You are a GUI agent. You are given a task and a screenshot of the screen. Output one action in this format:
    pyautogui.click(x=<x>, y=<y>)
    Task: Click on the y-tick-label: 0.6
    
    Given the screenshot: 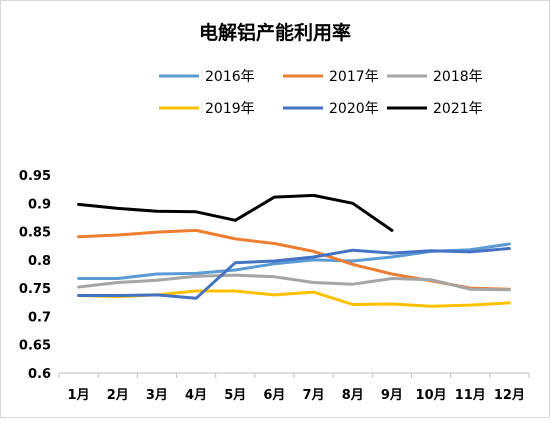 What is the action you would take?
    pyautogui.click(x=39, y=374)
    